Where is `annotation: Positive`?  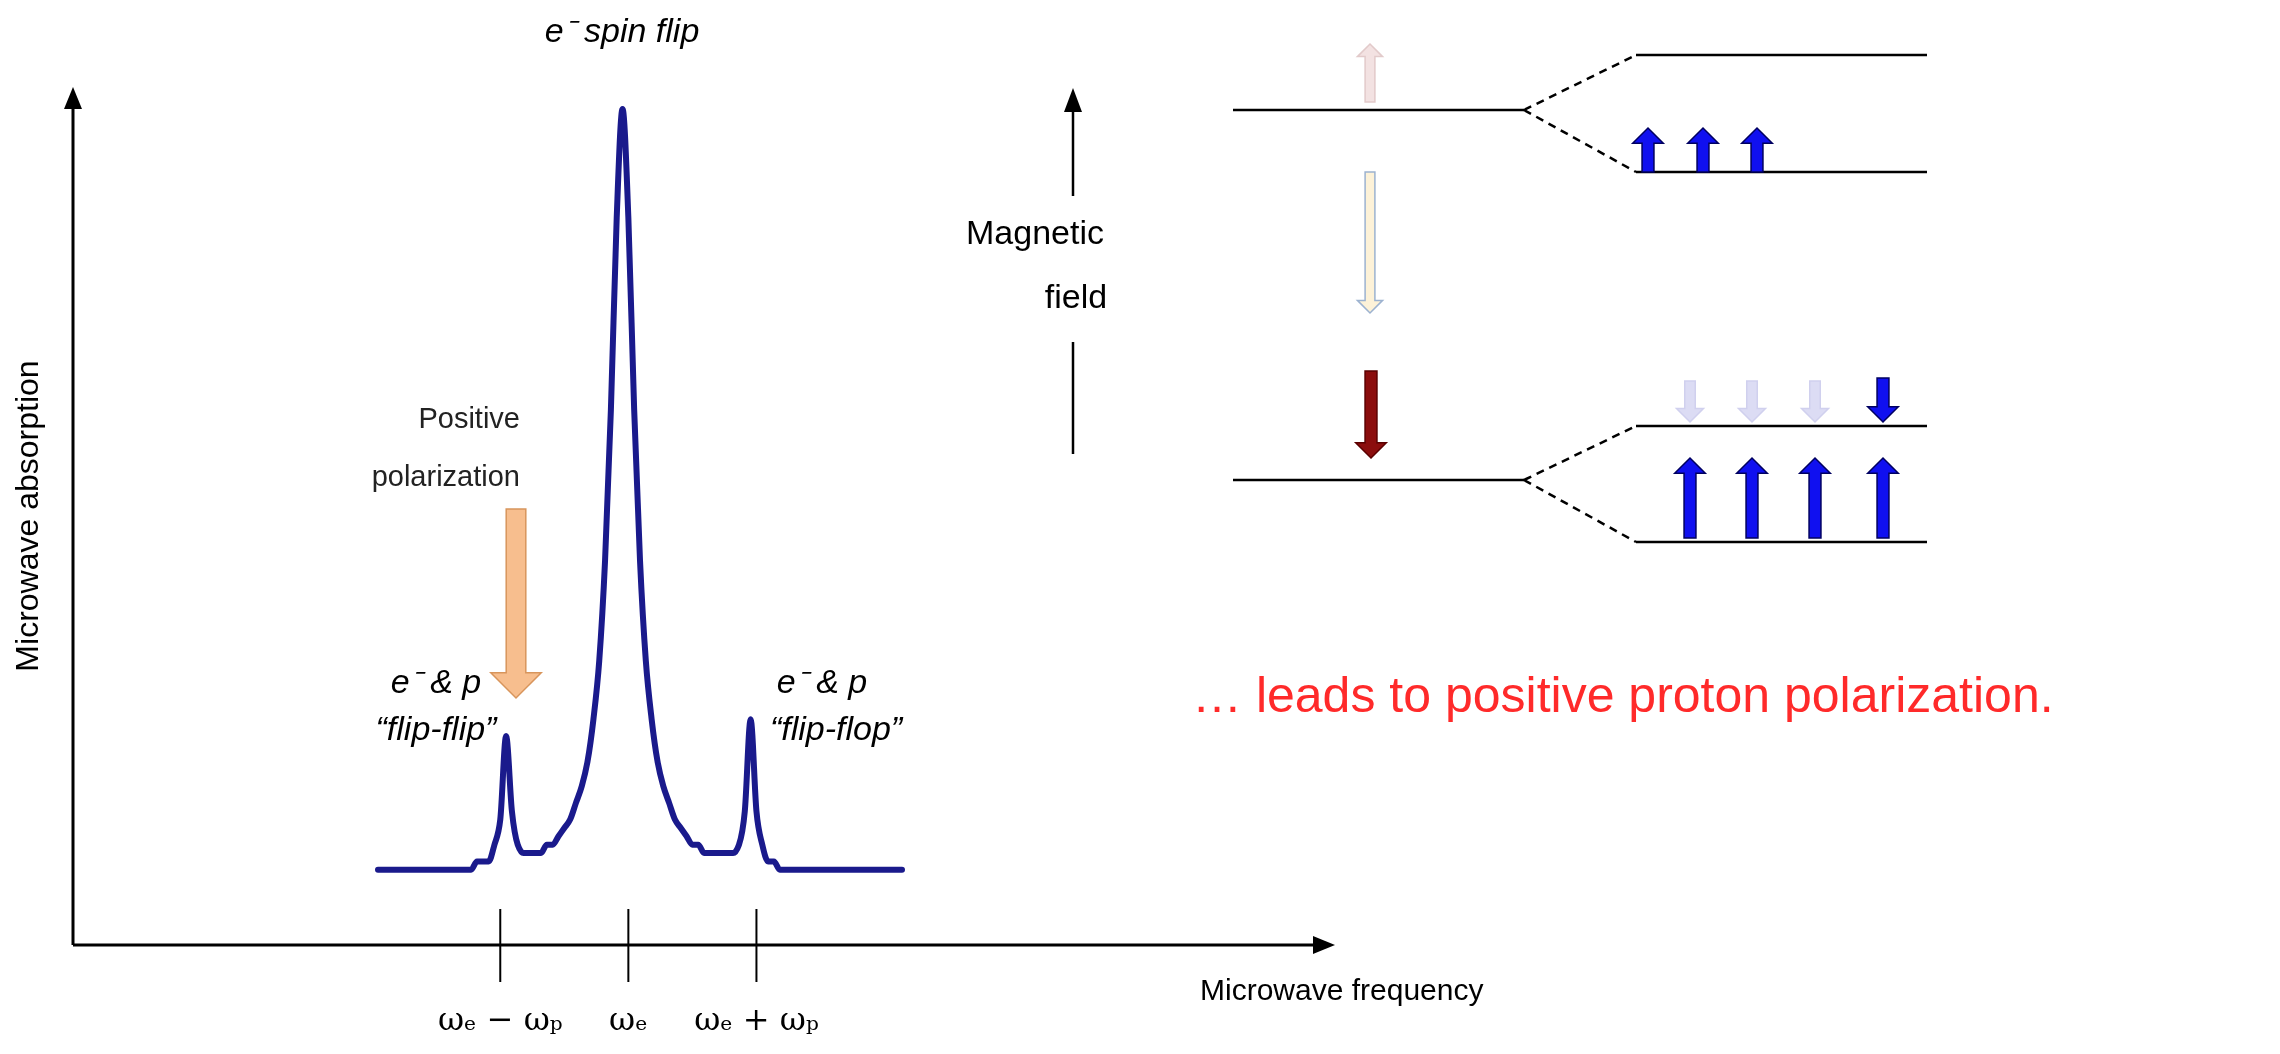
annotation: Positive is located at coordinates (469, 418).